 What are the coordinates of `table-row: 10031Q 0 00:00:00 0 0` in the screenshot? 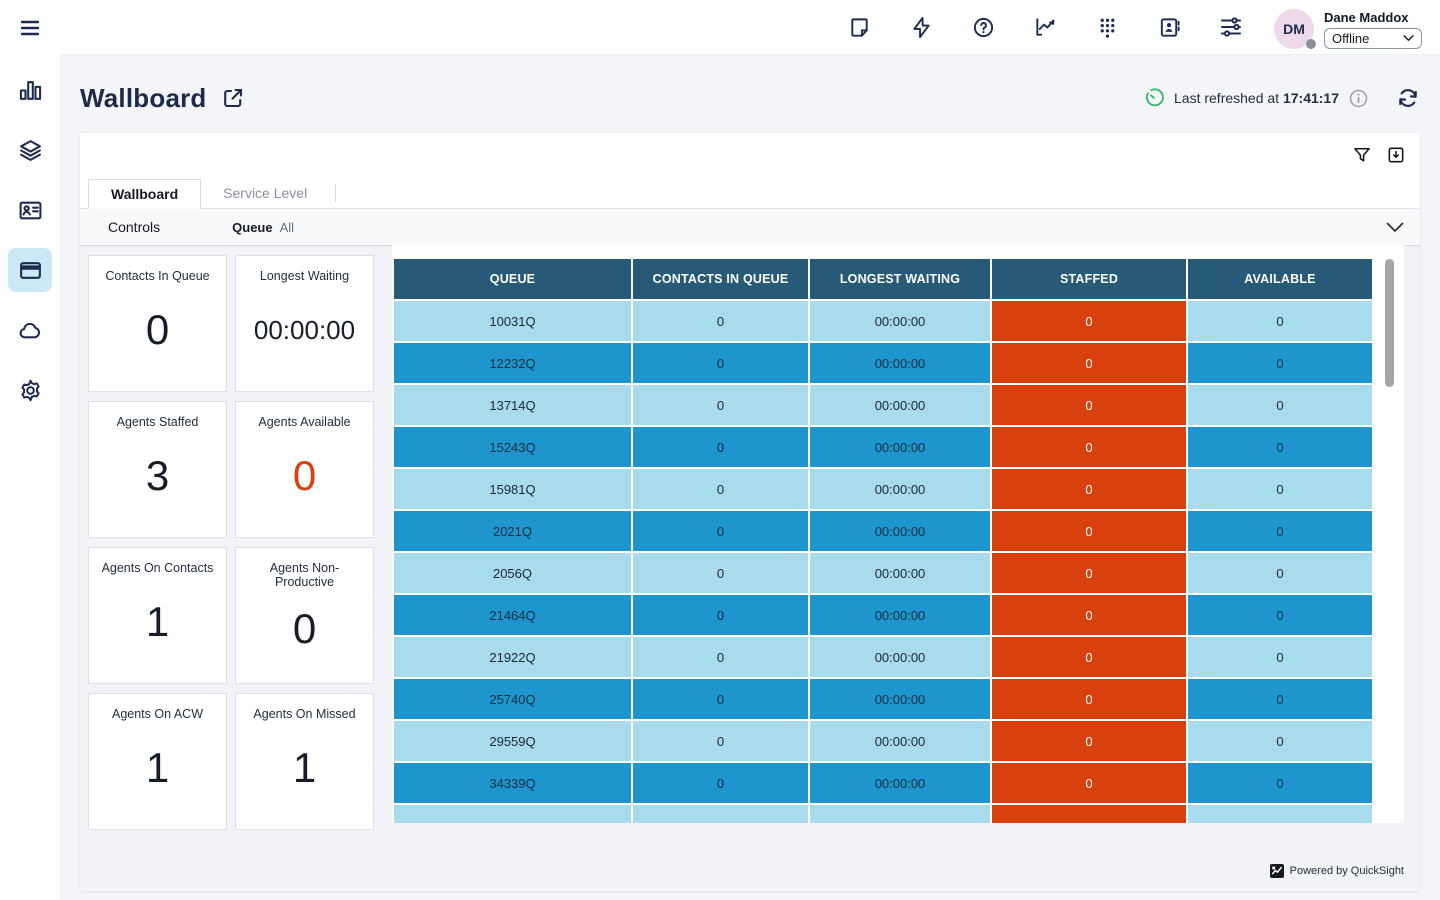 It's located at (883, 321).